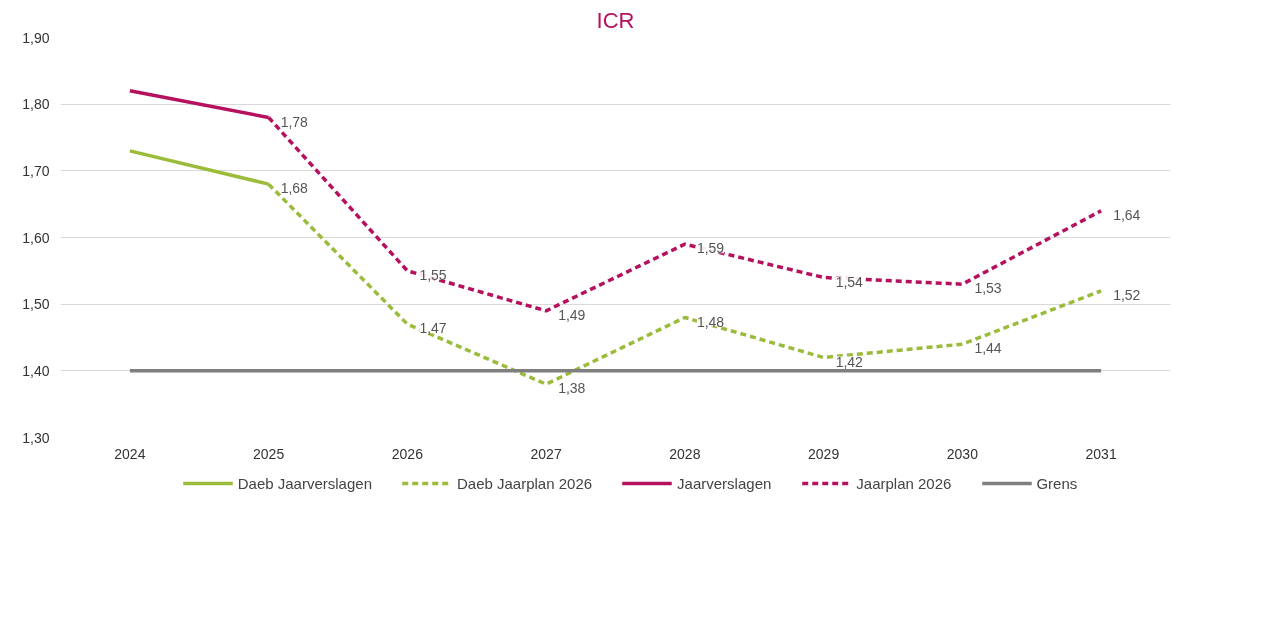  Describe the element at coordinates (294, 121) in the screenshot. I see `data-label: 1,78` at that location.